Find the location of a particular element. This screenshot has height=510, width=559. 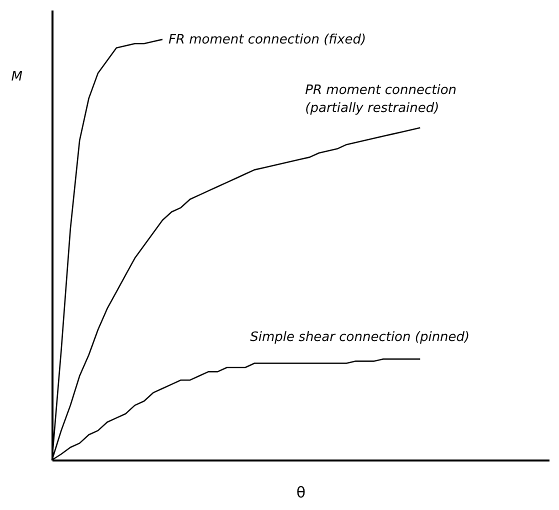

series-label: Simple shear connection (pinned) is located at coordinates (360, 338).